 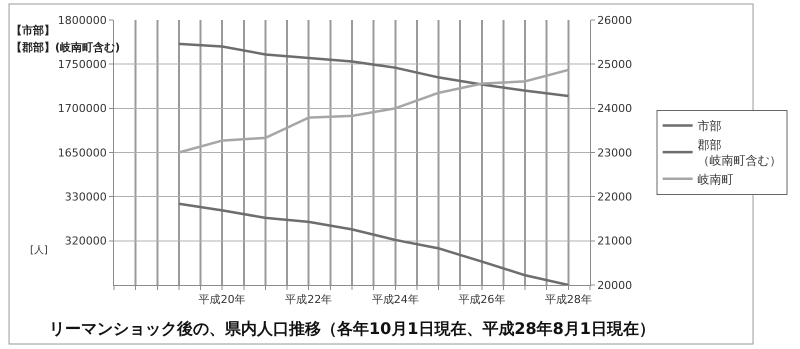 I want to click on y-axis-title: [人], so click(x=39, y=250).